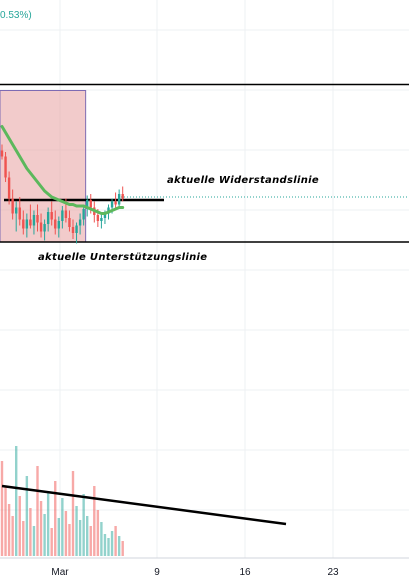  What do you see at coordinates (60, 572) in the screenshot?
I see `x-tick-label: Mar` at bounding box center [60, 572].